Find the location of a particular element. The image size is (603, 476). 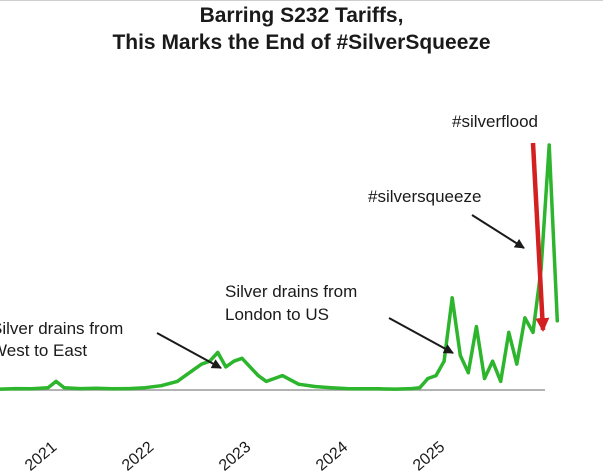

x-tick-label: 2023 is located at coordinates (235, 457).